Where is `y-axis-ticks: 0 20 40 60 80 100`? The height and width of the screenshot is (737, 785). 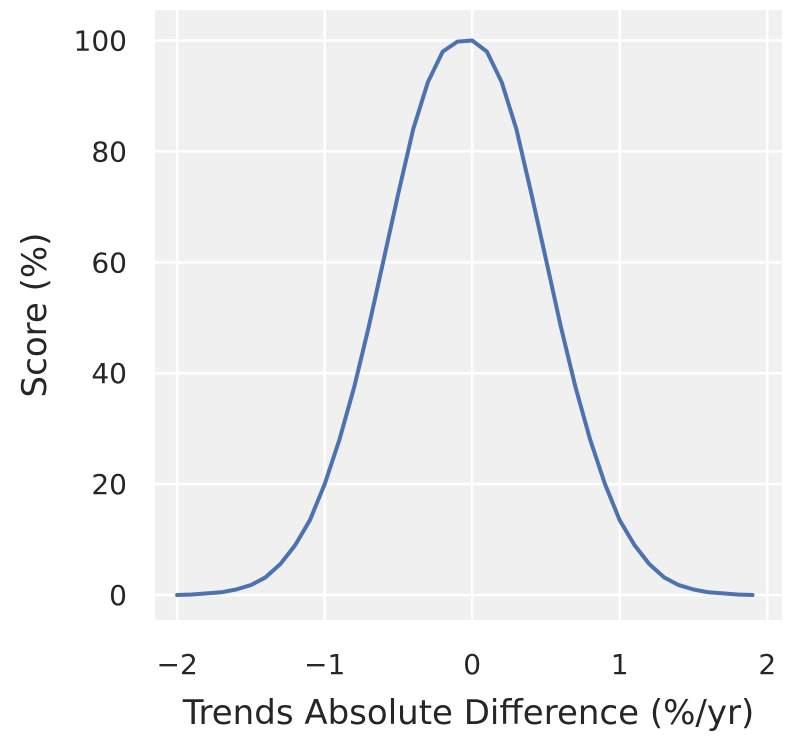
y-axis-ticks: 0 20 40 60 80 100 is located at coordinates (100, 319).